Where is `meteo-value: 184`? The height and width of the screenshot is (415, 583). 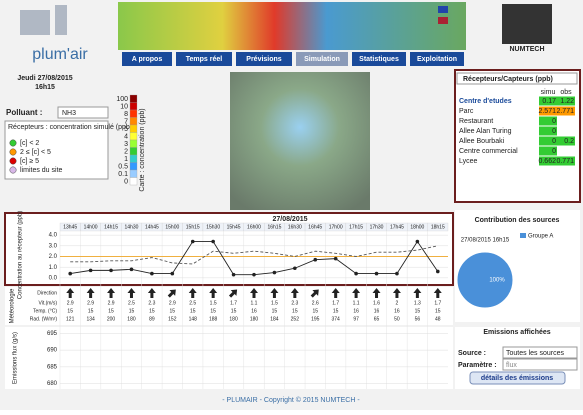 meteo-value: 184 is located at coordinates (274, 319).